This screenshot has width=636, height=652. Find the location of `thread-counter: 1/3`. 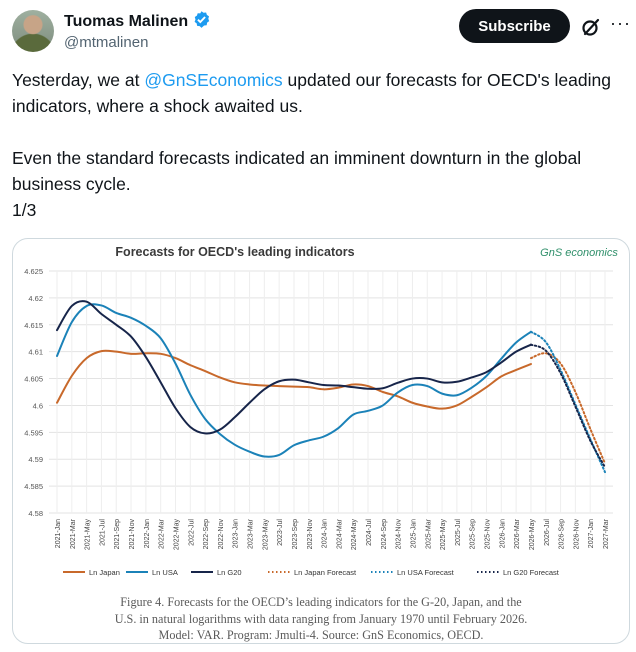

thread-counter: 1/3 is located at coordinates (24, 210).